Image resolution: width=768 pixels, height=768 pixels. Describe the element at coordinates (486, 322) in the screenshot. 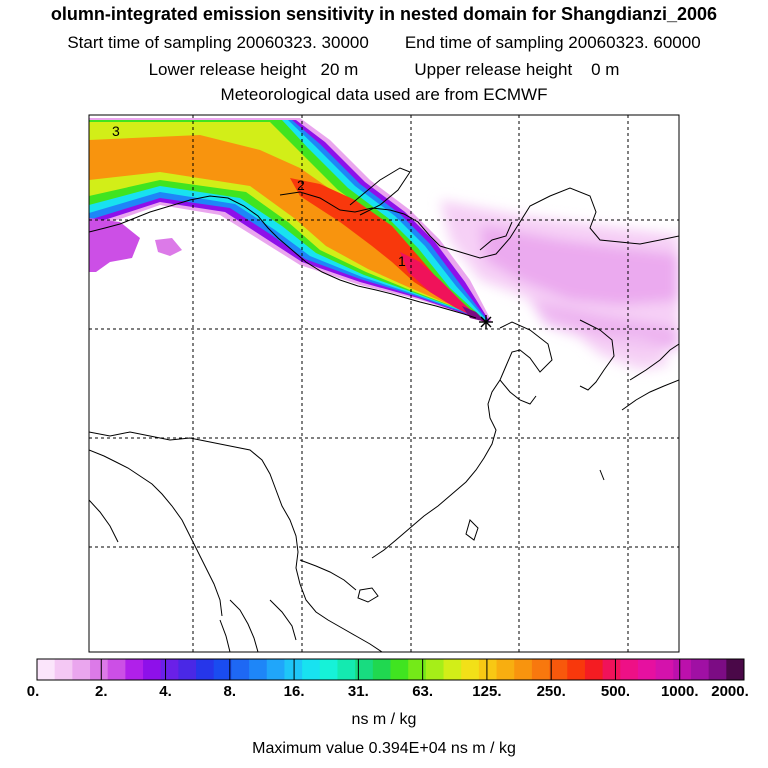

I see `receptor-marker` at that location.